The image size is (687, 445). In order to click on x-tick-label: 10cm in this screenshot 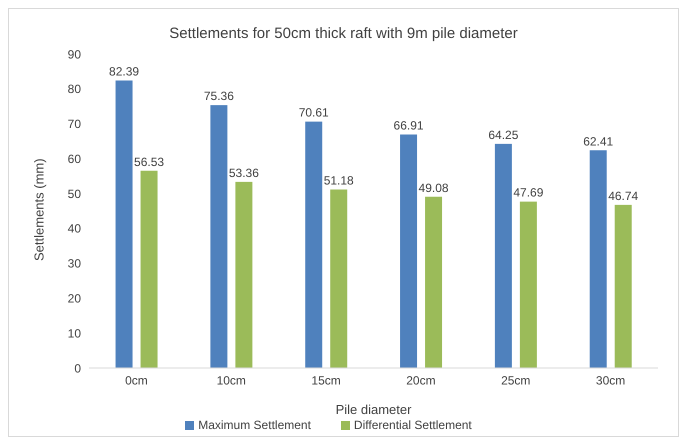, I will do `click(231, 381)`.